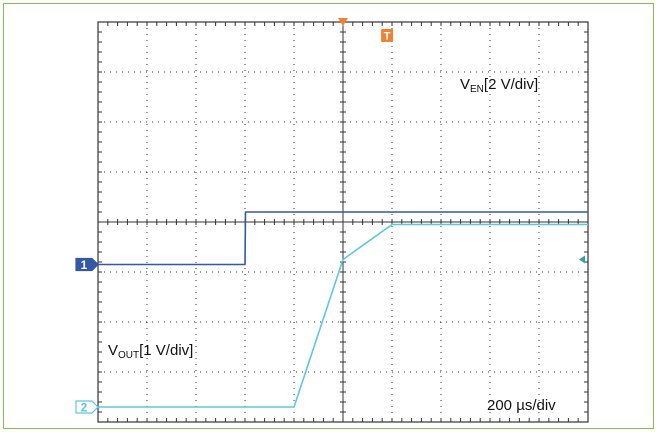 The image size is (659, 434). I want to click on ven-label: VEN[2 V/div], so click(499, 85).